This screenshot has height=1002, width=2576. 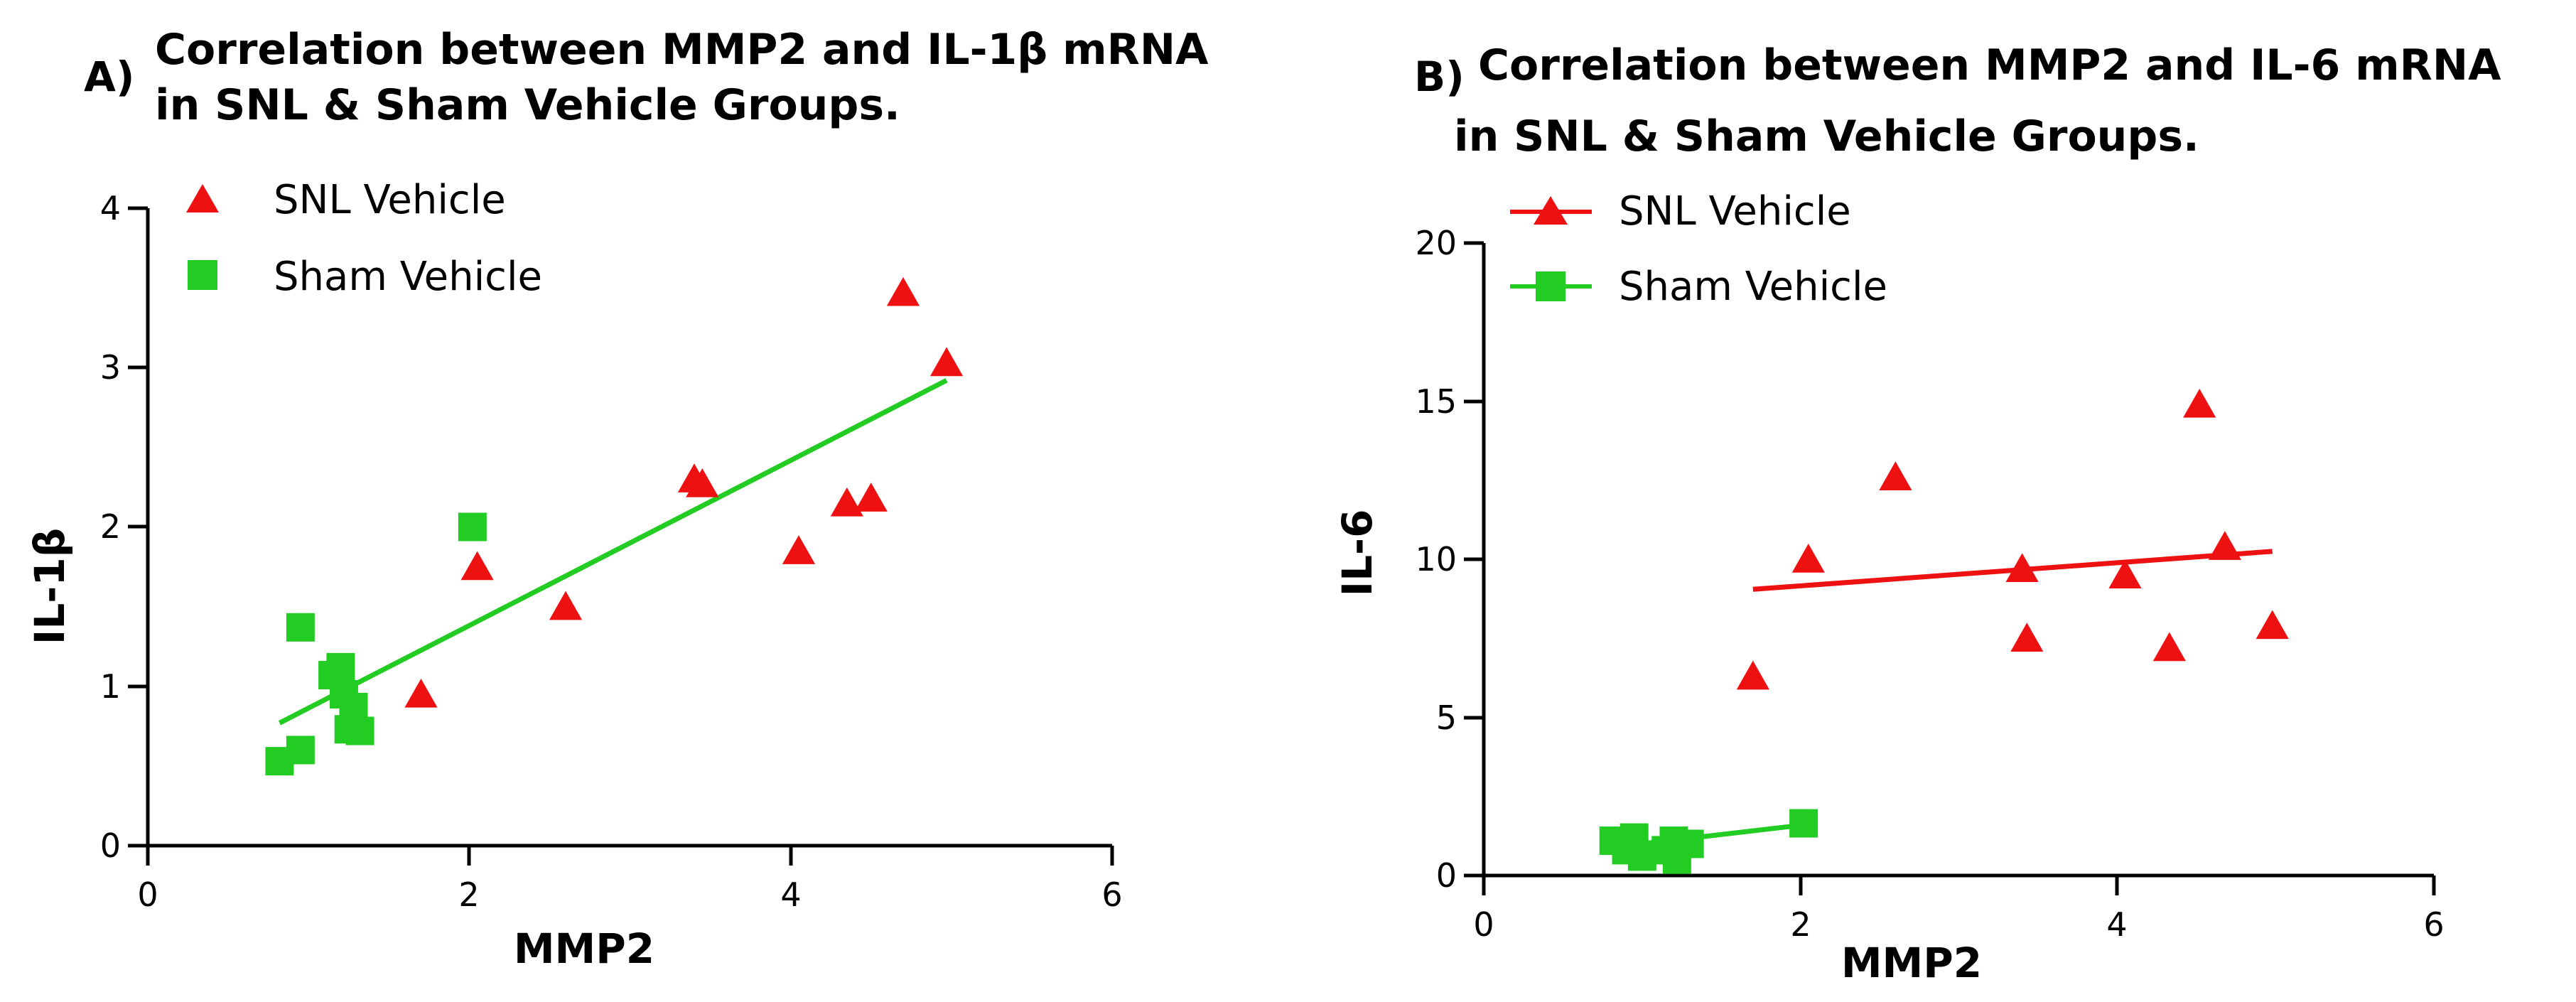 What do you see at coordinates (1989, 66) in the screenshot?
I see `panel-b-title-line-1: Correlation between MMP2 and IL-6 mRNA` at bounding box center [1989, 66].